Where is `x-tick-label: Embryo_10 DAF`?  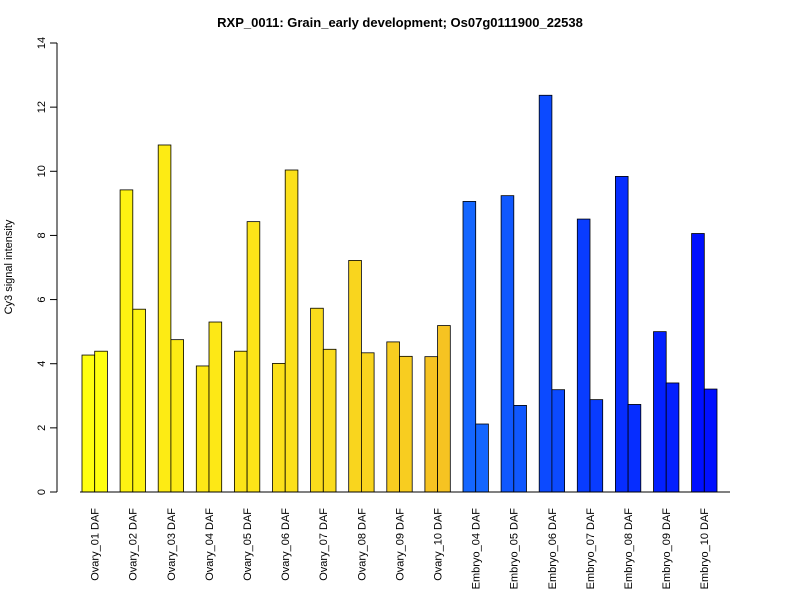
x-tick-label: Embryo_10 DAF is located at coordinates (705, 549).